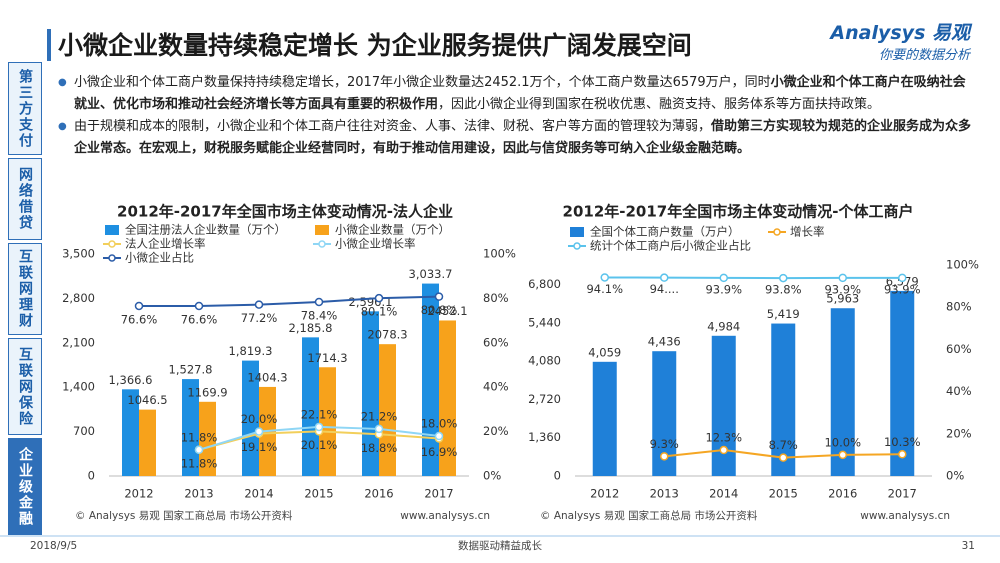  Describe the element at coordinates (379, 312) in the screenshot. I see `line-label: 80.1%` at that location.